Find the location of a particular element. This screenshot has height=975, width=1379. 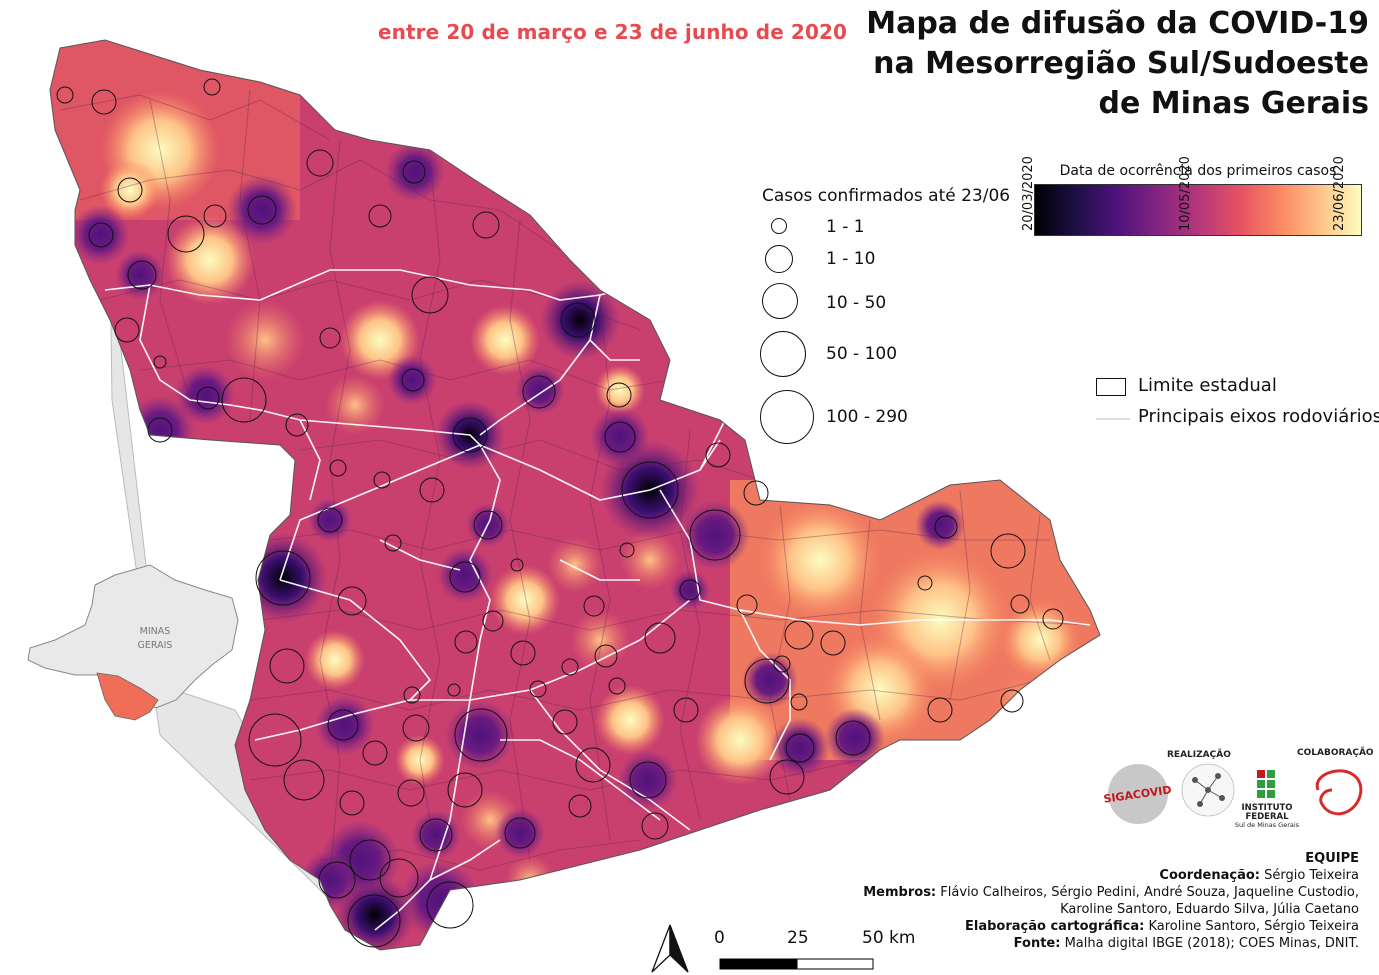

roads-label: Principais eixos rodoviários is located at coordinates (1258, 416).